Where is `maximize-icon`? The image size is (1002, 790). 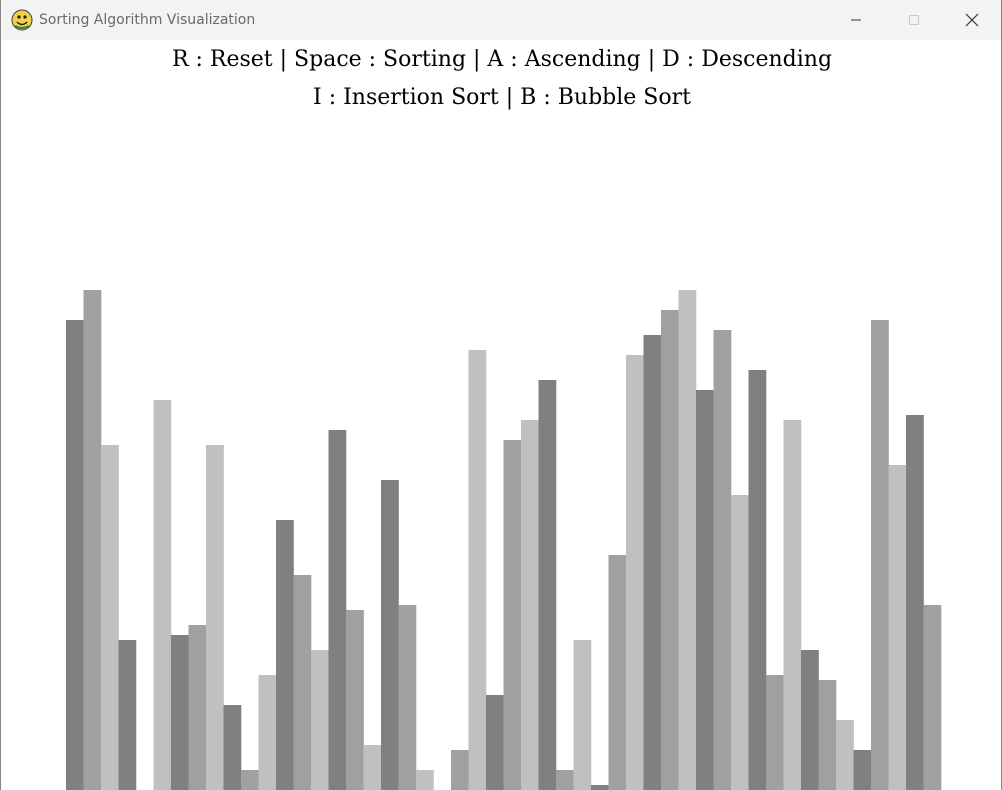 maximize-icon is located at coordinates (914, 20).